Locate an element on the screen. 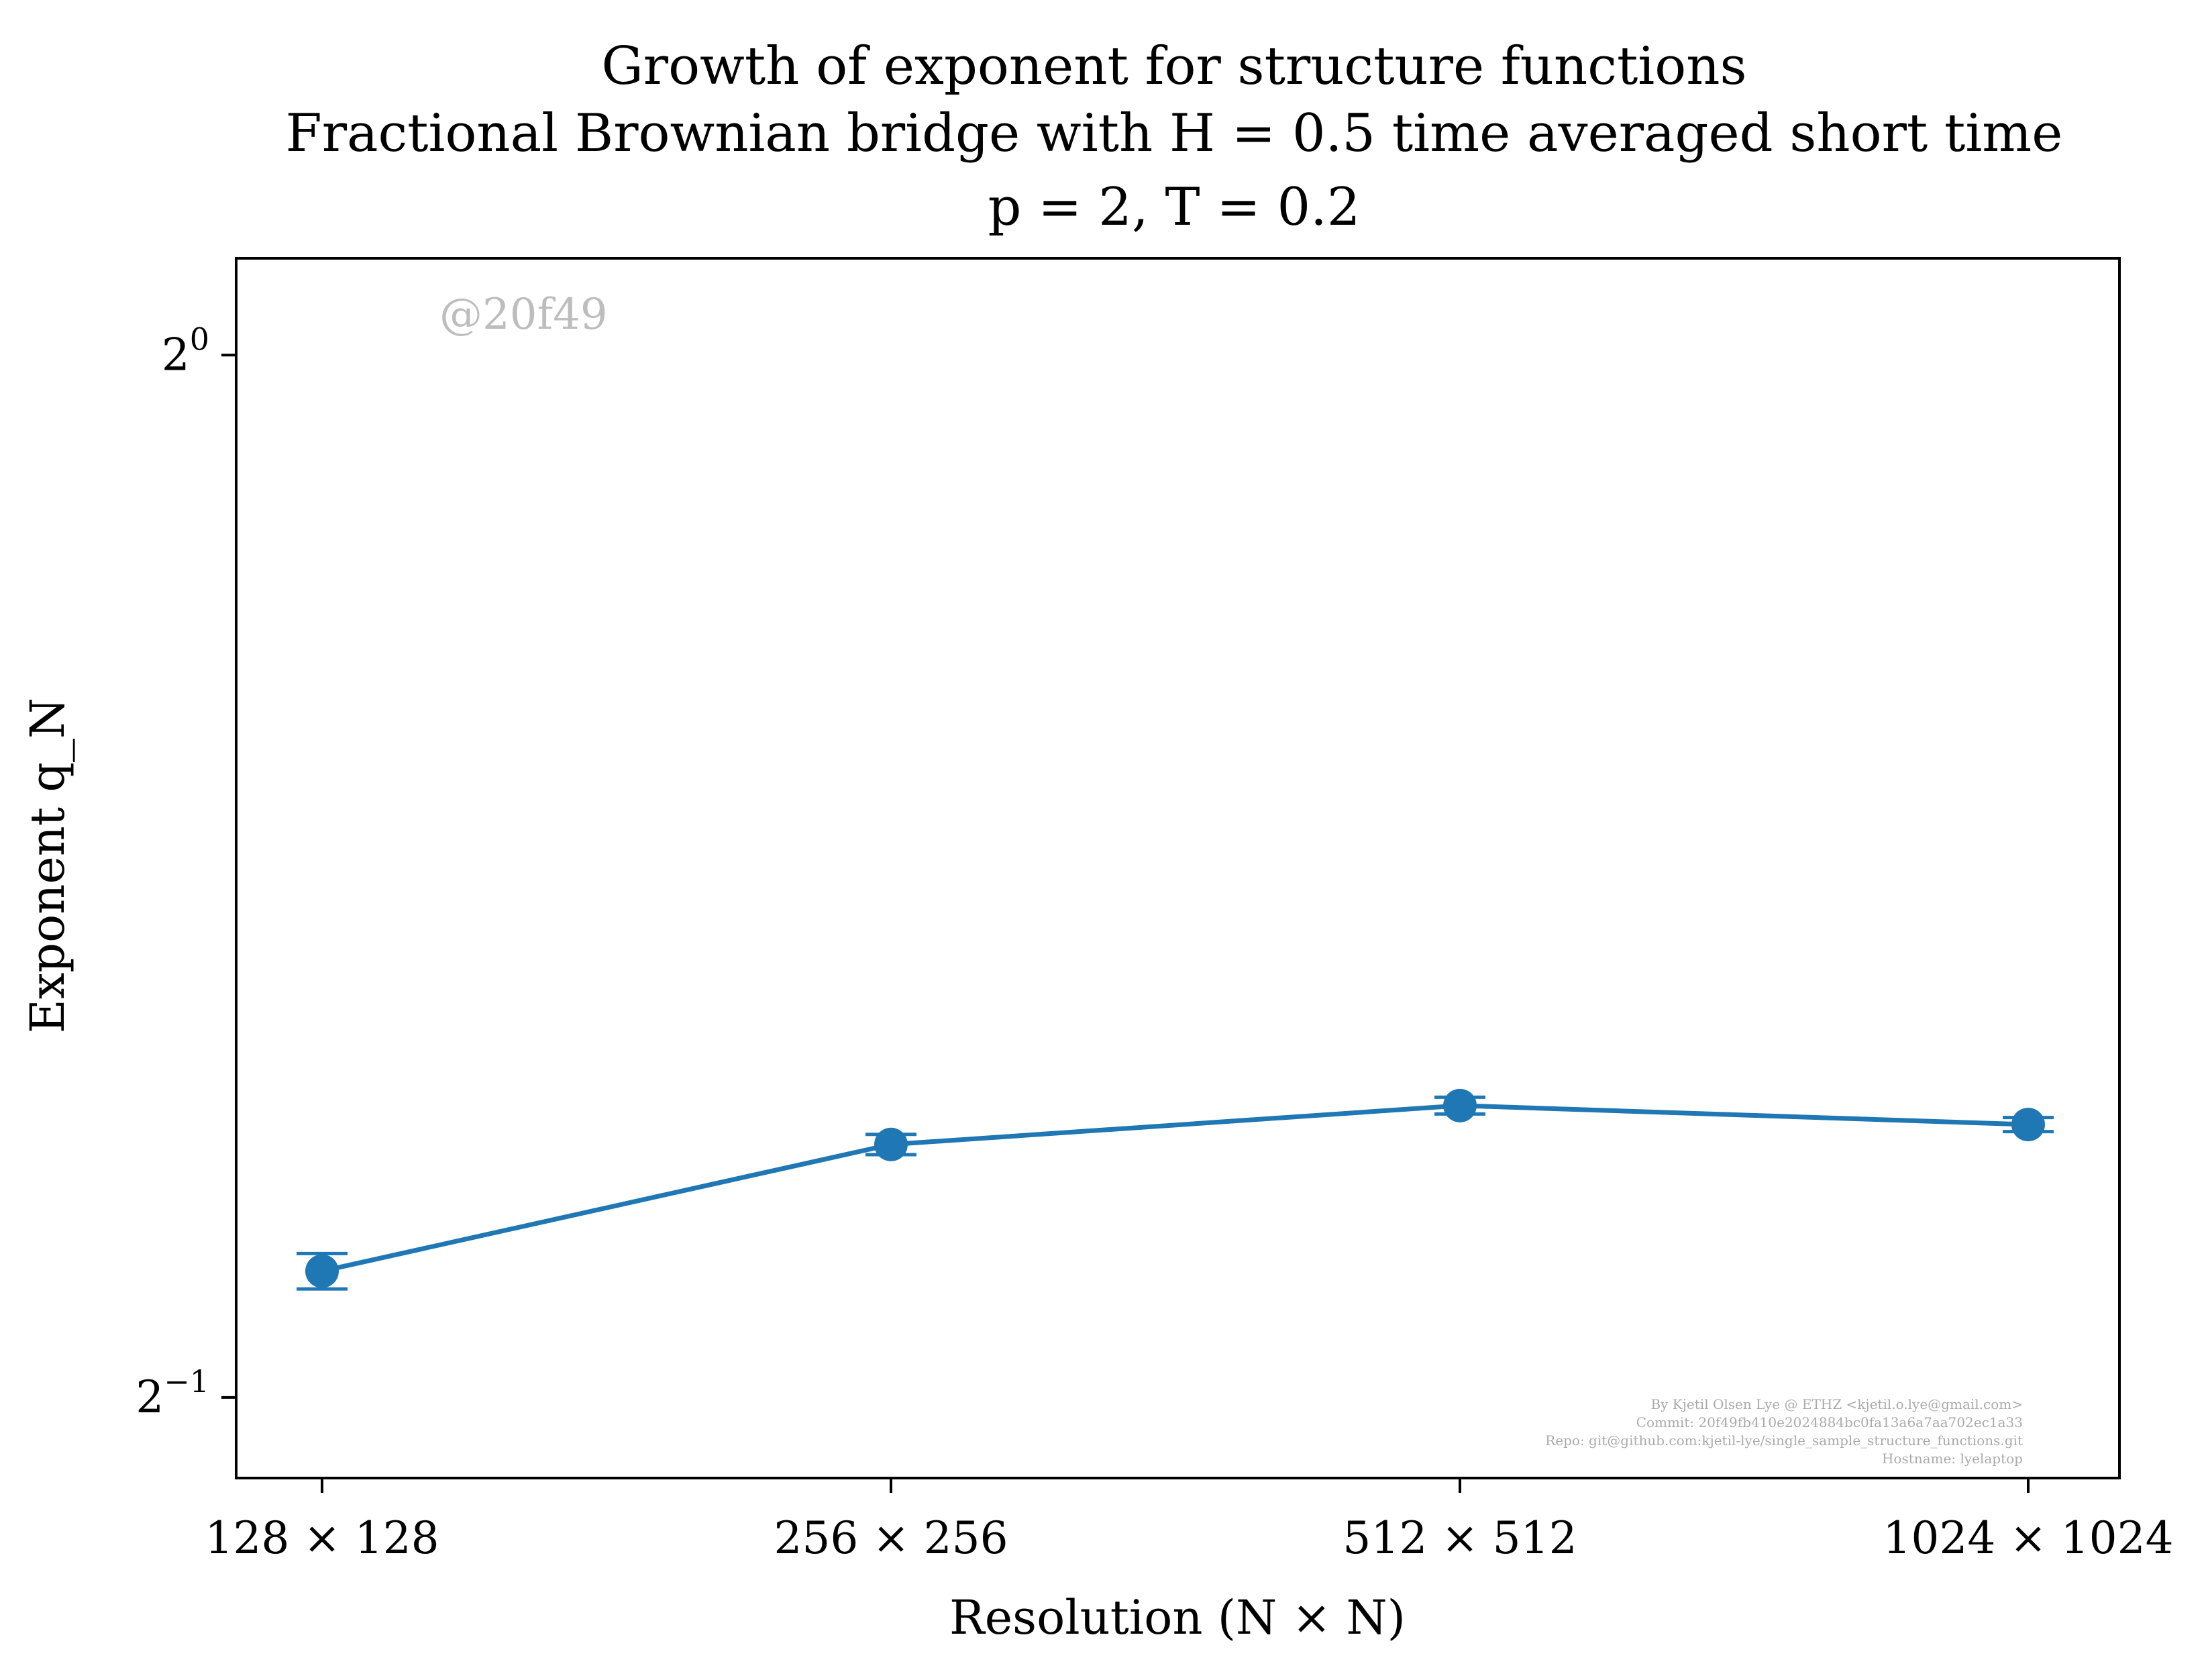 Image resolution: width=2208 pixels, height=1680 pixels. x-axis-label: Resolution (N × N) is located at coordinates (1178, 1618).